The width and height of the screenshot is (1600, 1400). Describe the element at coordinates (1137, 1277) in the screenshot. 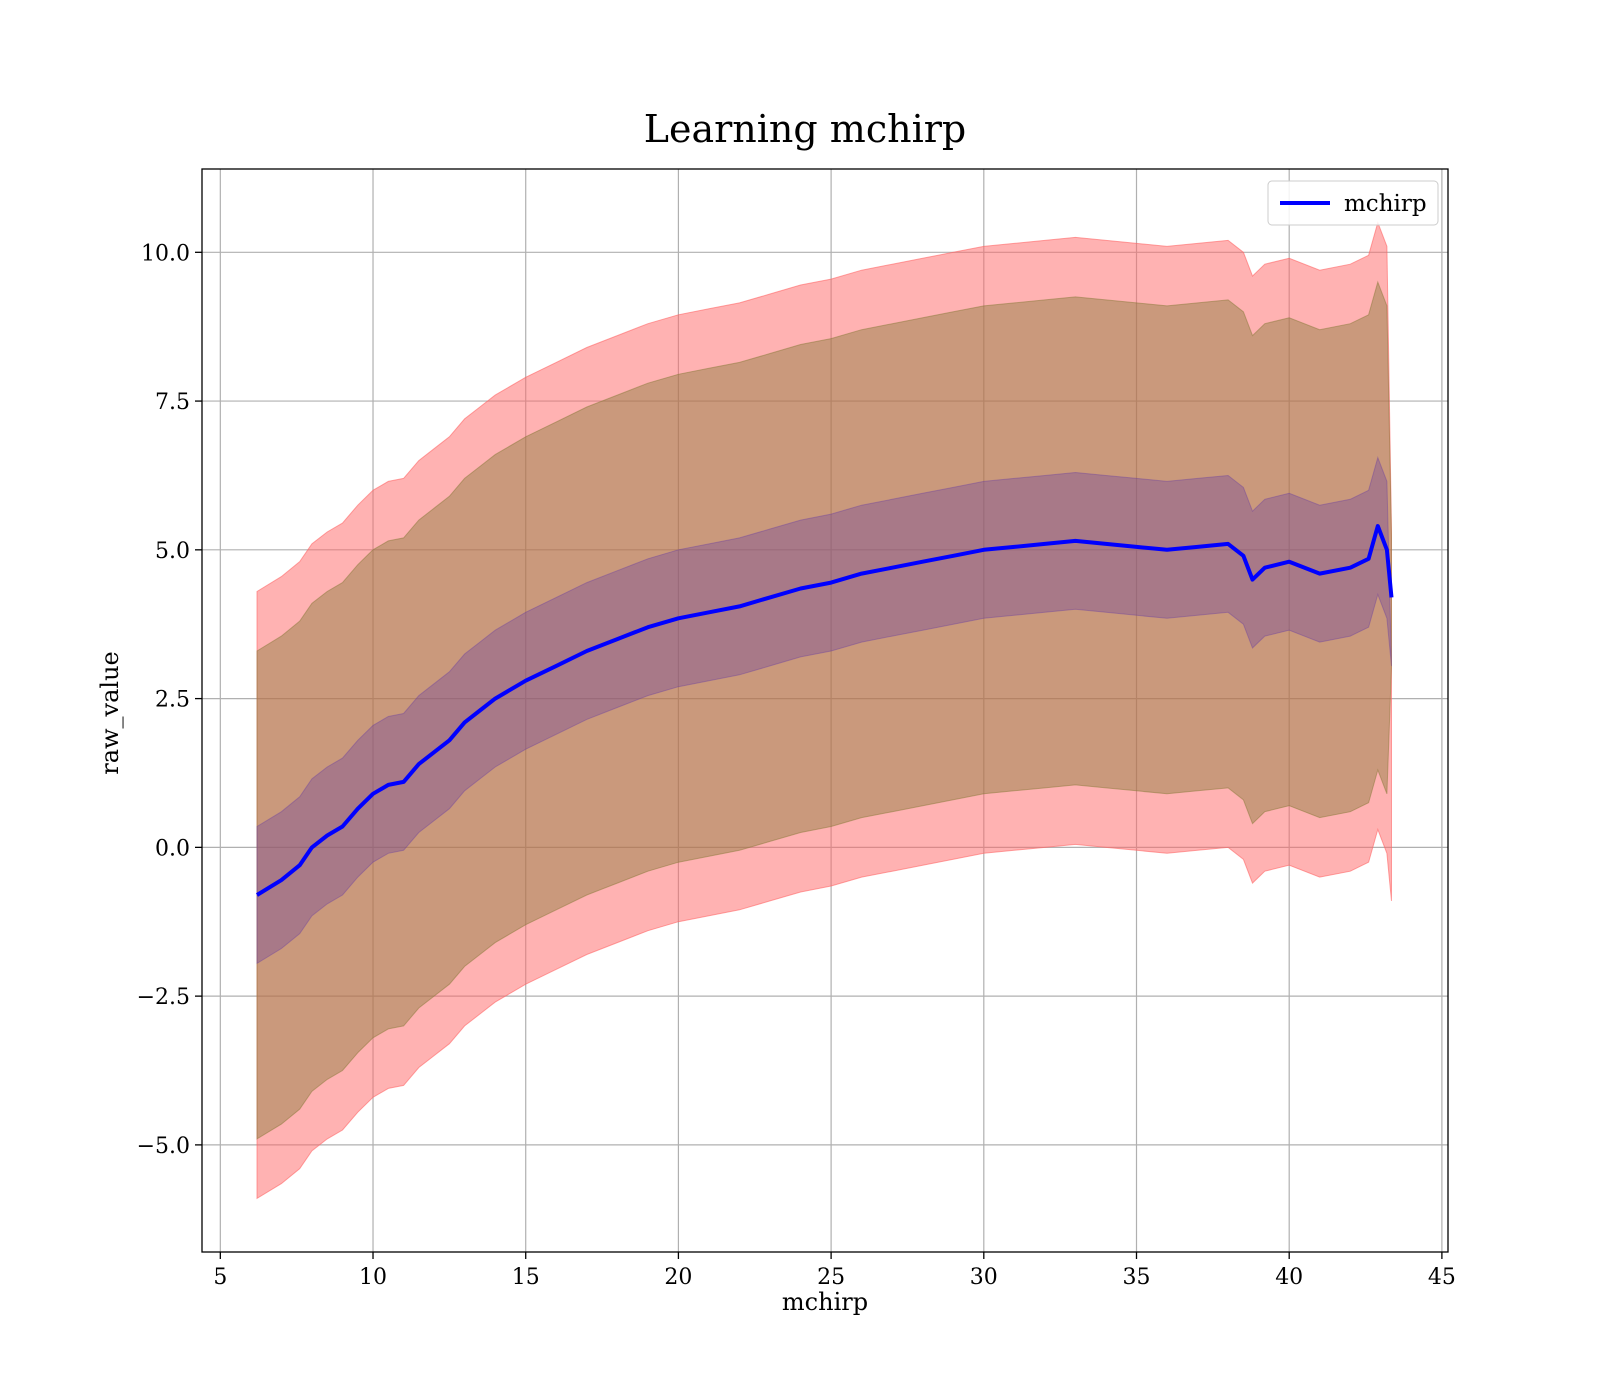

I see `x-tick-label-6: 35` at that location.